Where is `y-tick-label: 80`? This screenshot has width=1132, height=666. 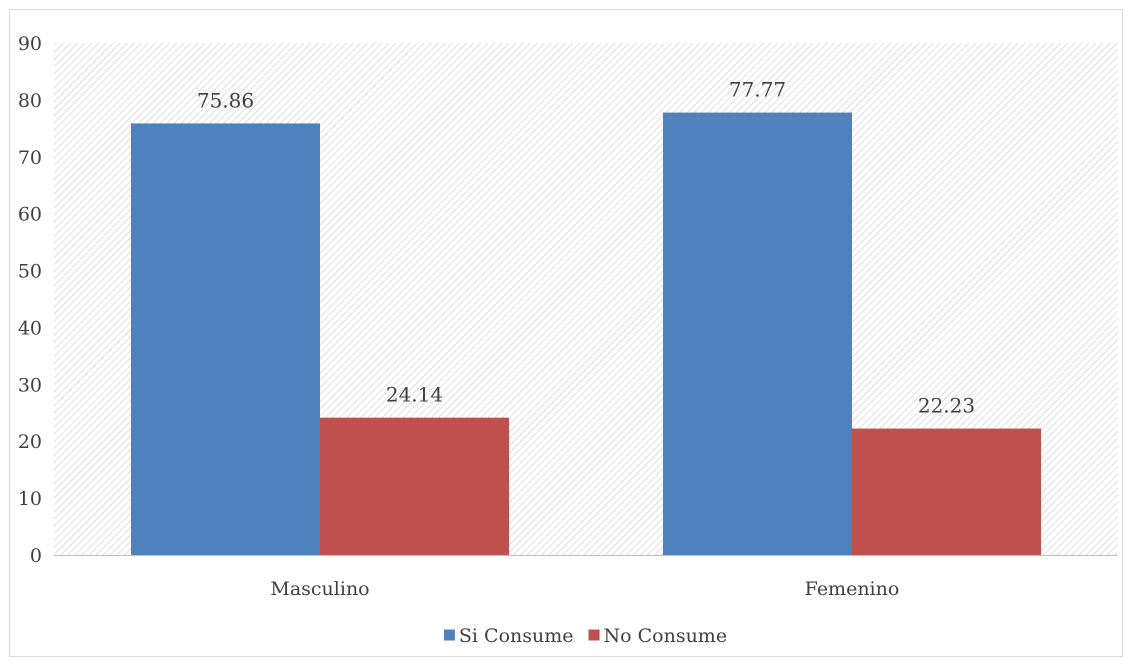
y-tick-label: 80 is located at coordinates (30, 101).